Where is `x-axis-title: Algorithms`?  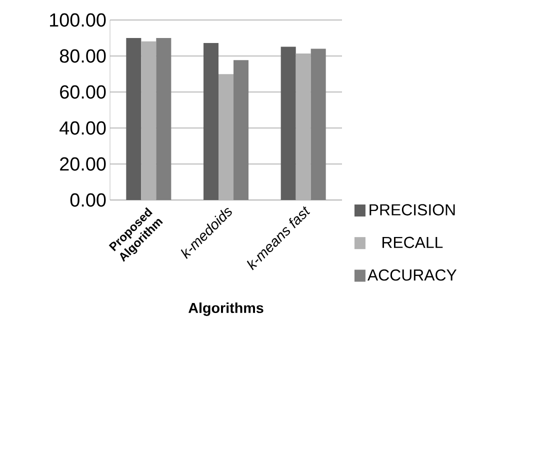 x-axis-title: Algorithms is located at coordinates (226, 309).